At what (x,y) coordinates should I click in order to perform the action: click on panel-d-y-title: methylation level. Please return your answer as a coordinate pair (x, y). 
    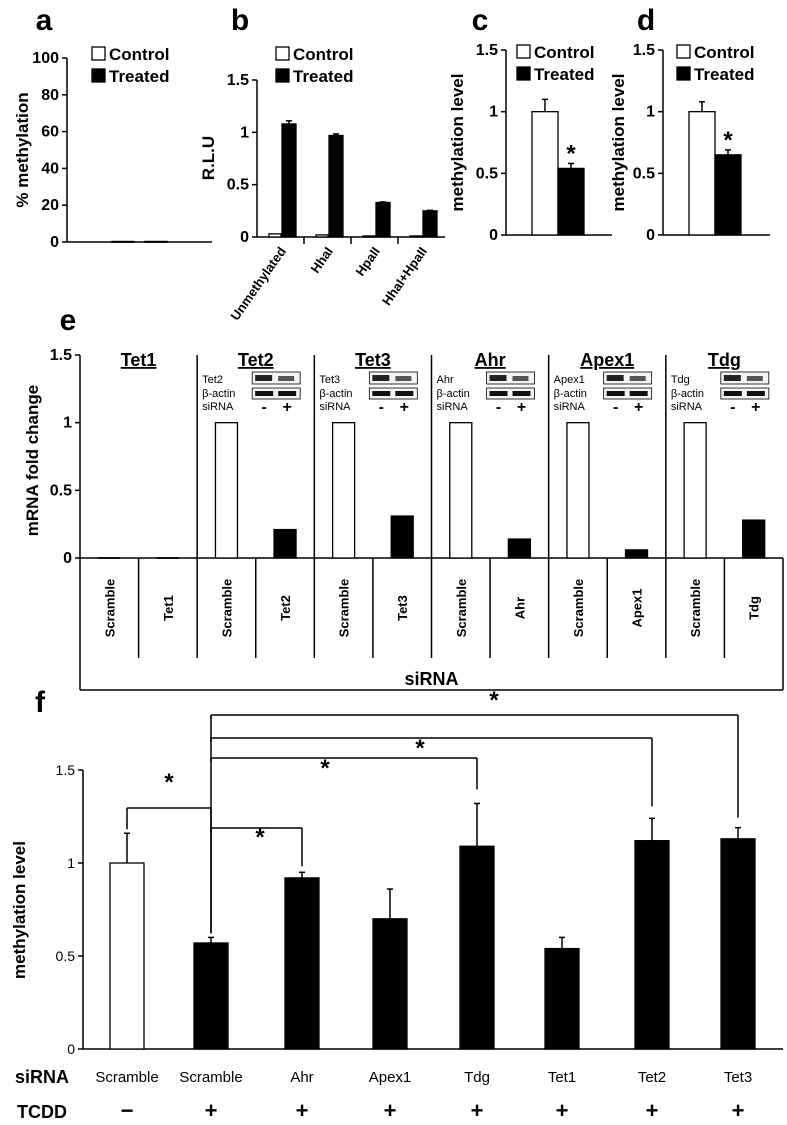
    Looking at the image, I should click on (618, 143).